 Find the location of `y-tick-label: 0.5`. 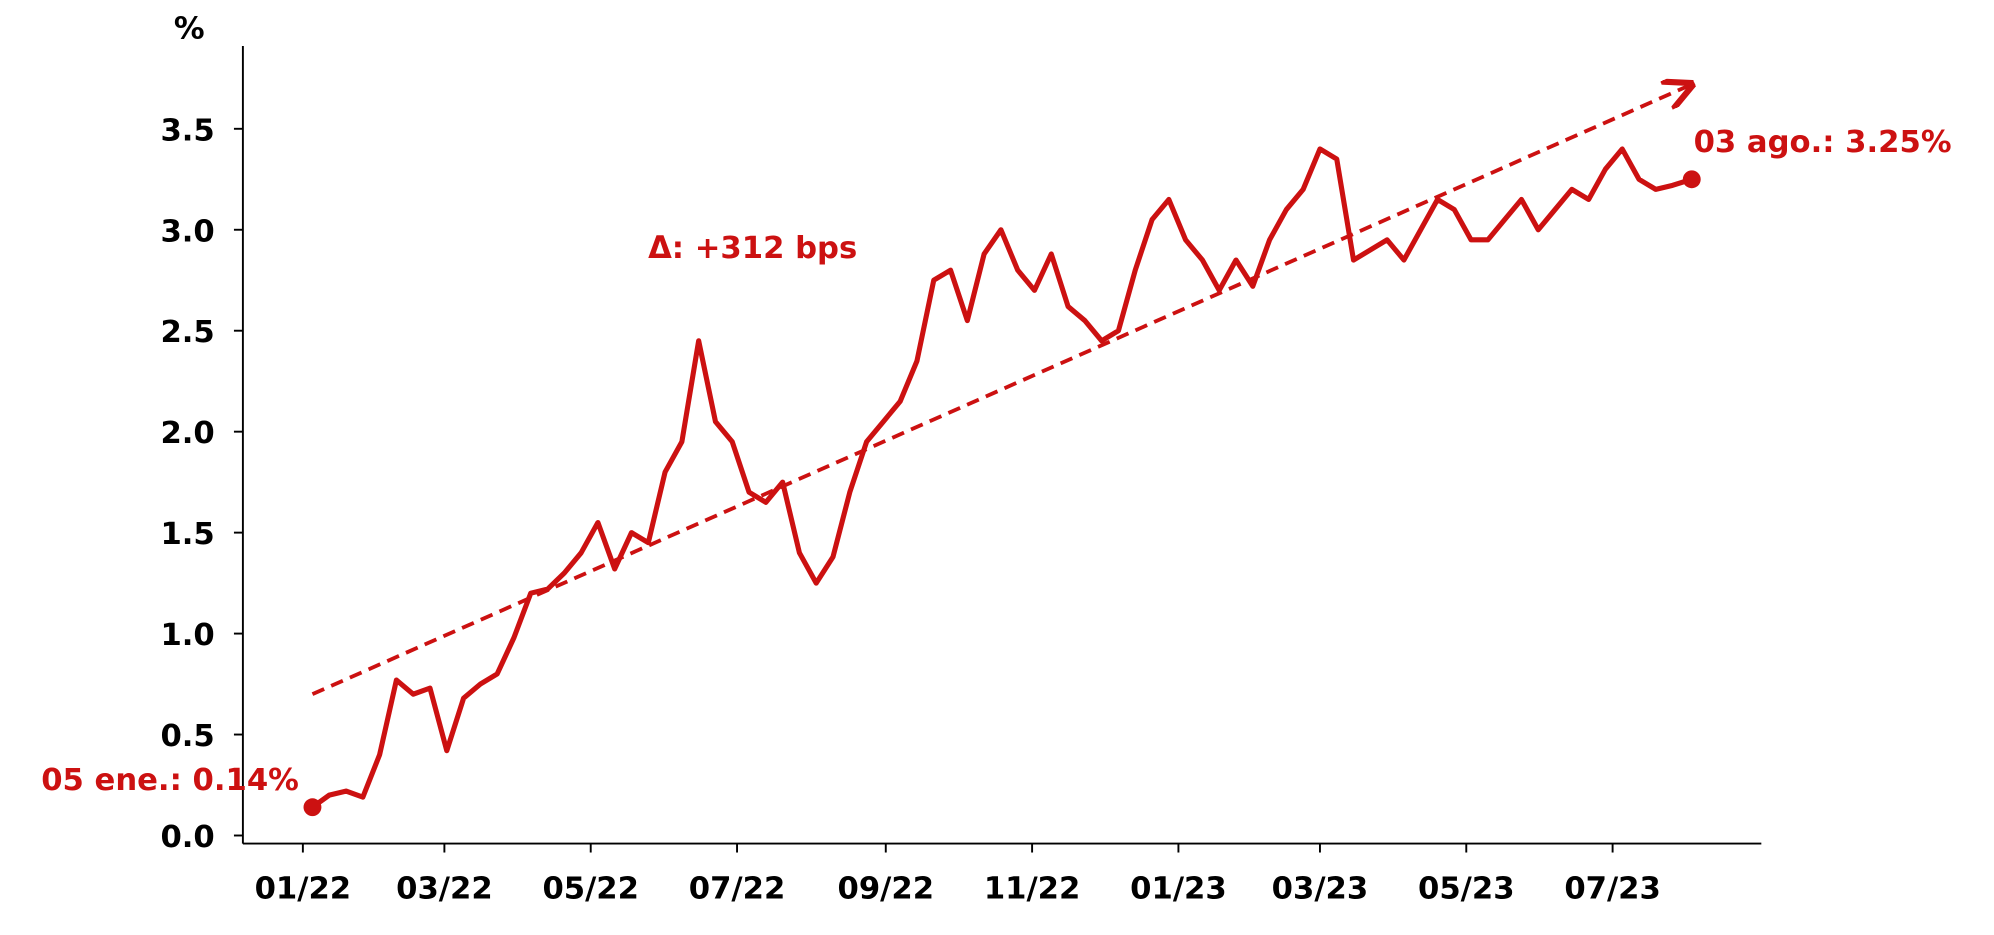

y-tick-label: 0.5 is located at coordinates (187, 736).